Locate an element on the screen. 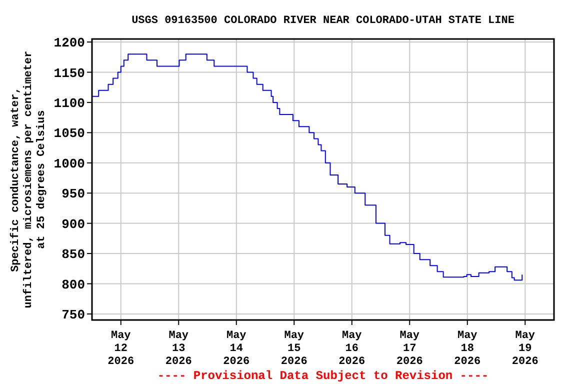 The height and width of the screenshot is (384, 576). chart-title: USGS 09163500 COLORADO RIVER NEAR COLORADO-UTAH STATE LINE is located at coordinates (323, 21).